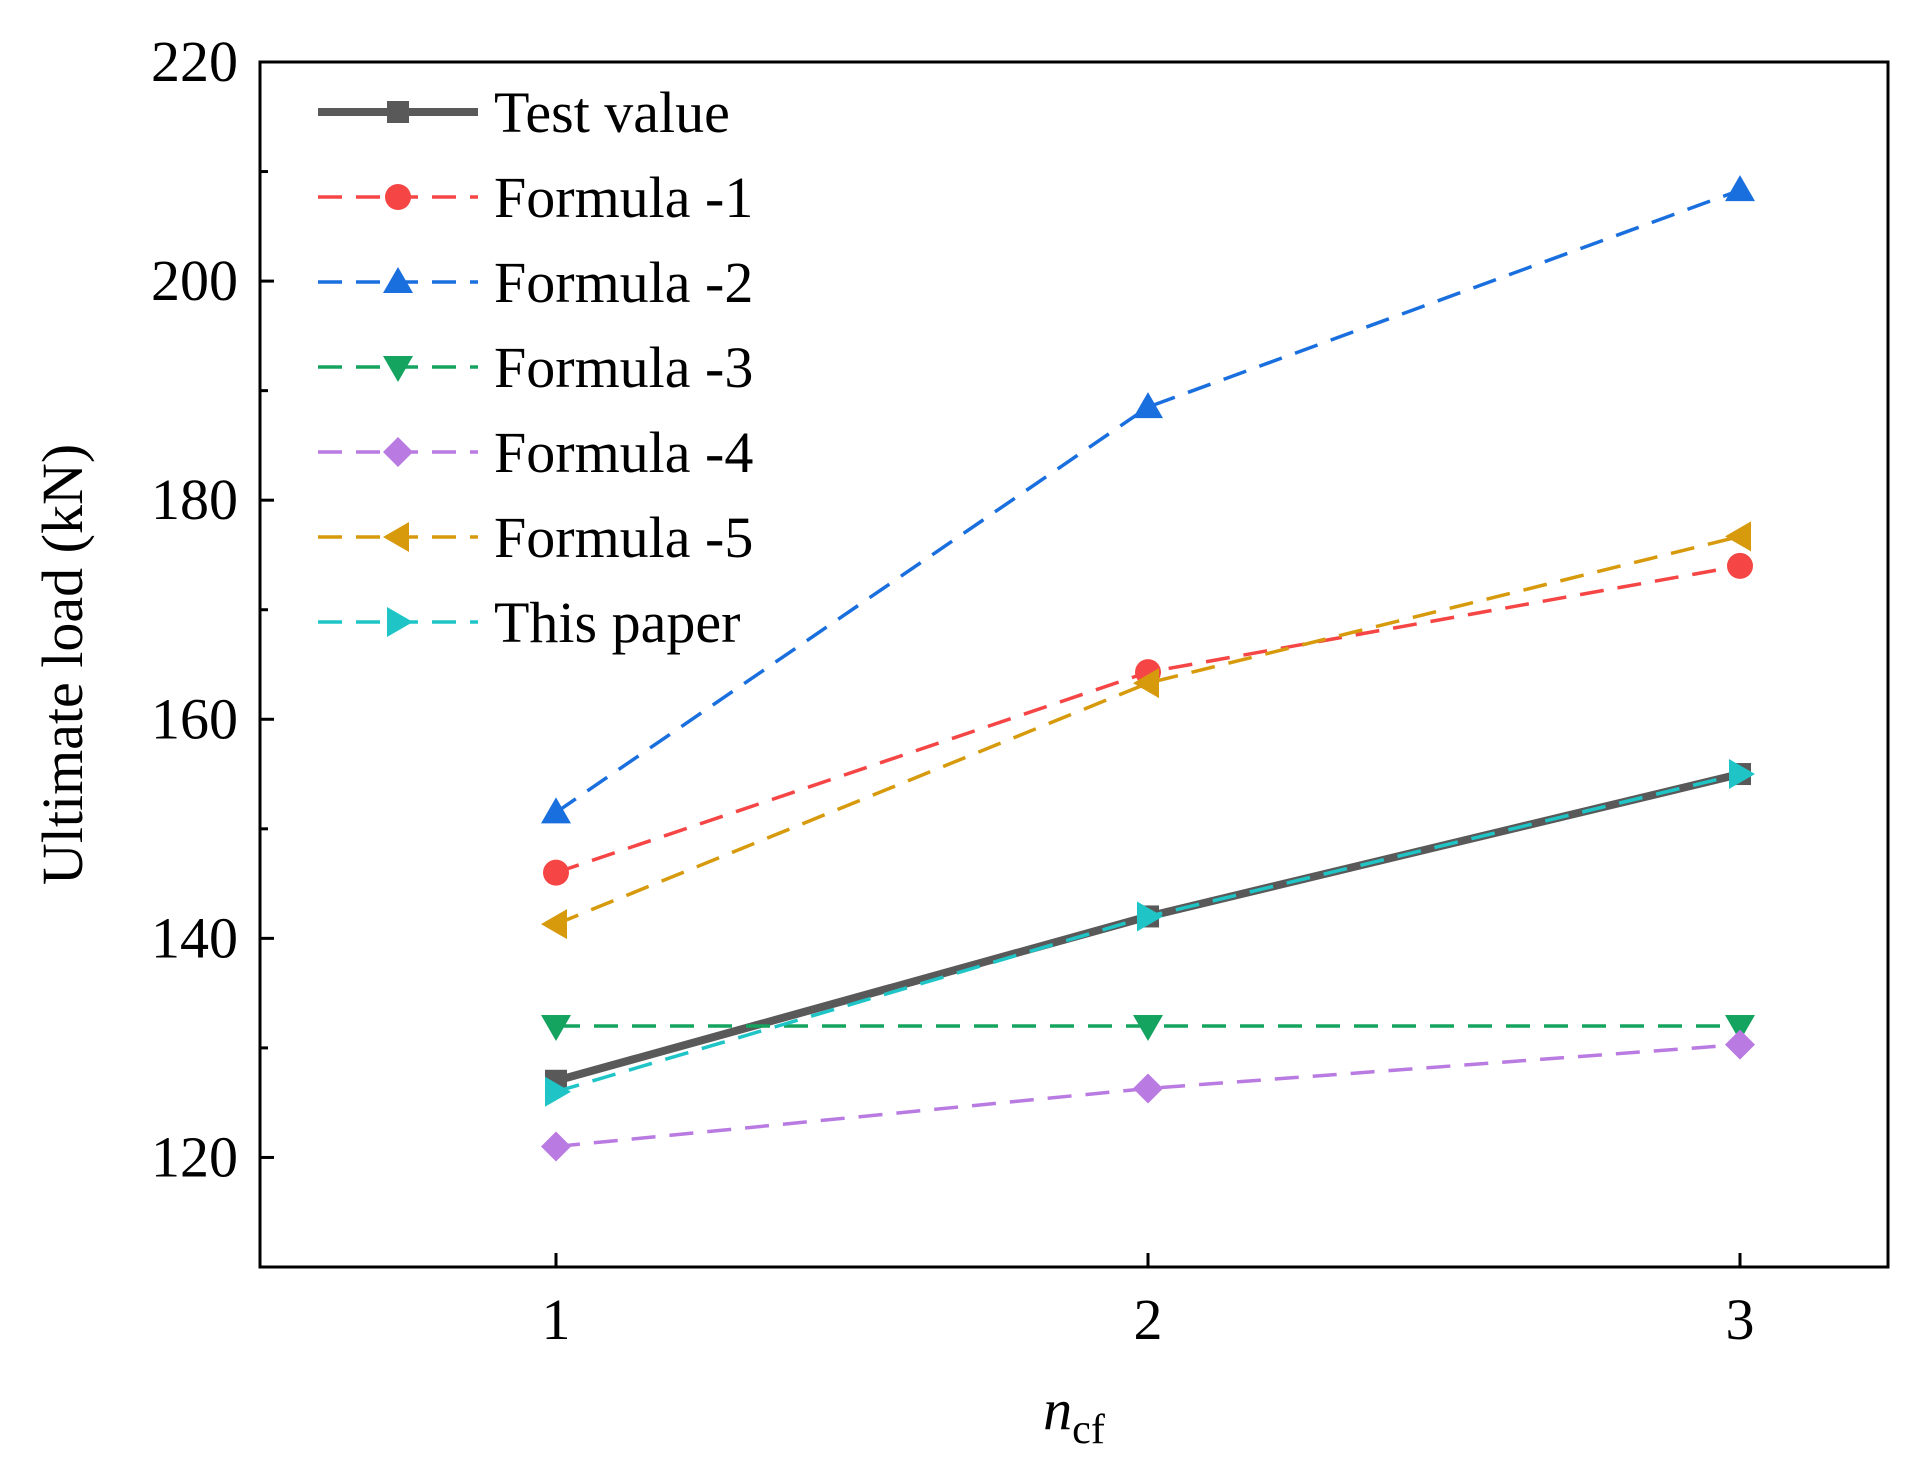  What do you see at coordinates (1088, 1430) in the screenshot?
I see `x-axis-title-subscript: cf` at bounding box center [1088, 1430].